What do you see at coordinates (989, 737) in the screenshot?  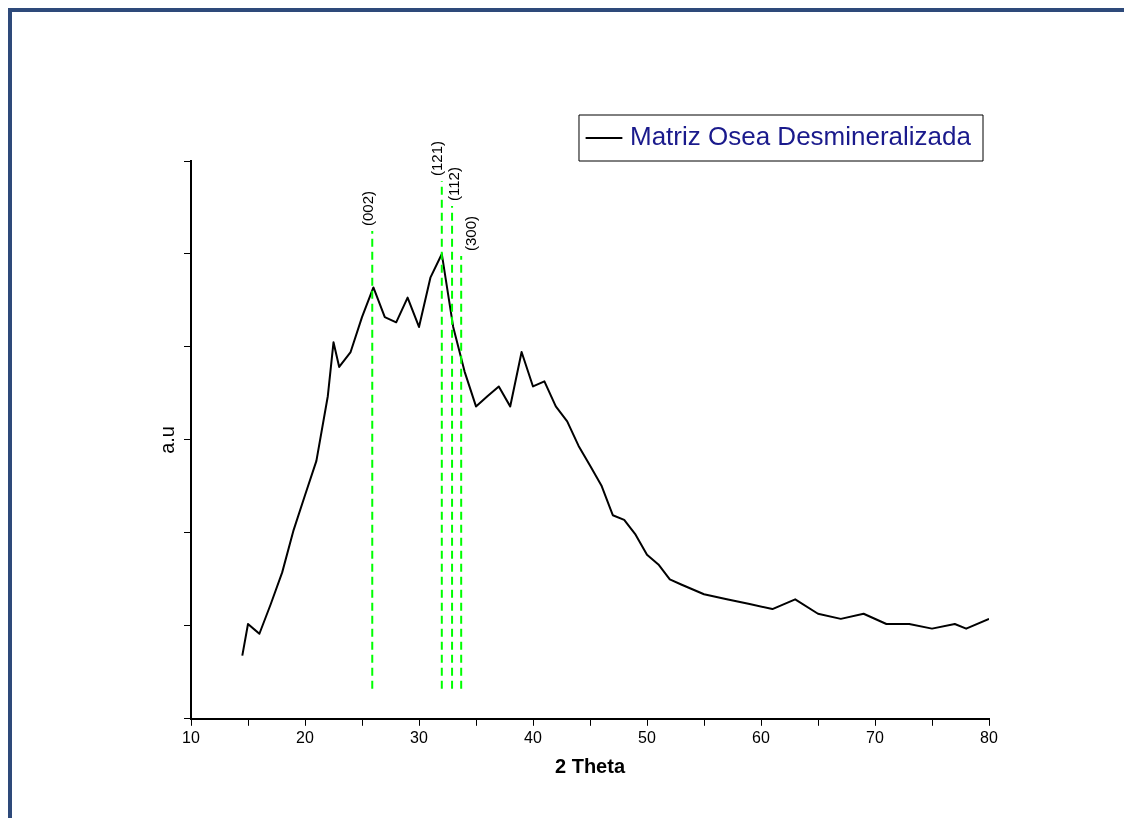 I see `x-tick-label: 80` at bounding box center [989, 737].